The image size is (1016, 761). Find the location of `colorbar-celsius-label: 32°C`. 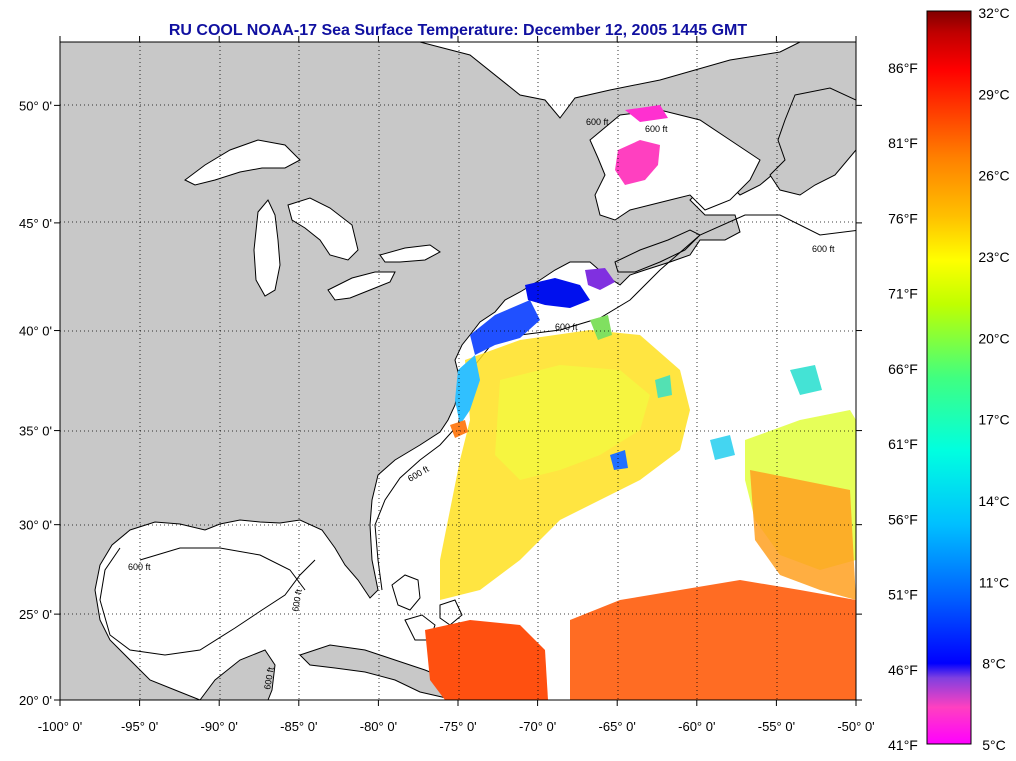

colorbar-celsius-label: 32°C is located at coordinates (993, 13).